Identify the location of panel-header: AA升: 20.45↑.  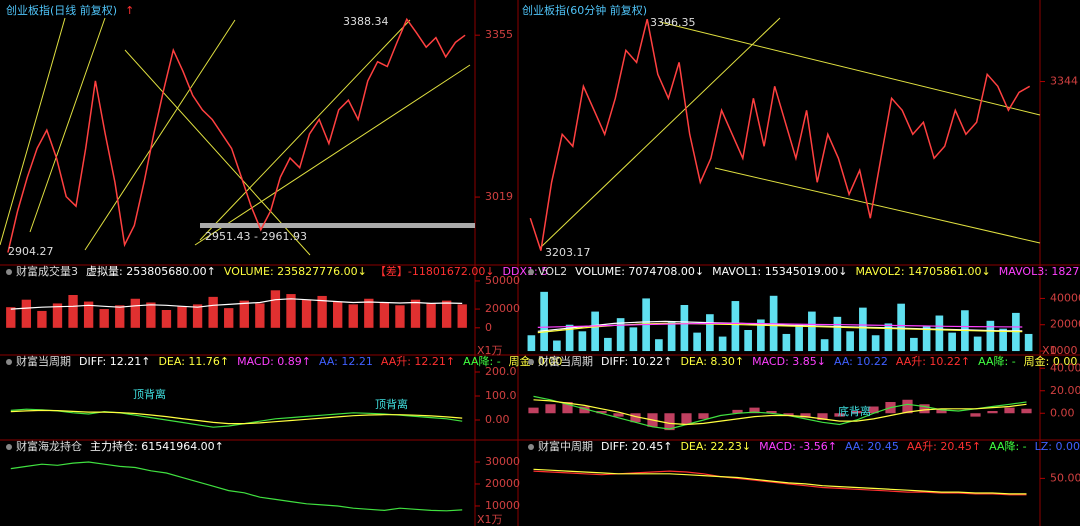
(944, 446).